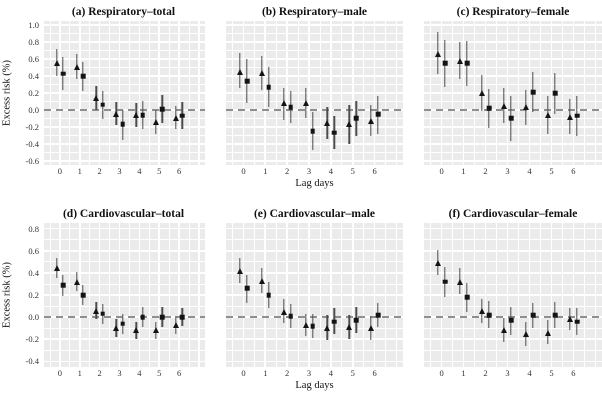  I want to click on panel-c: (c) Respiratory–female 0 1 2 3 4 5 6, so click(513, 98).